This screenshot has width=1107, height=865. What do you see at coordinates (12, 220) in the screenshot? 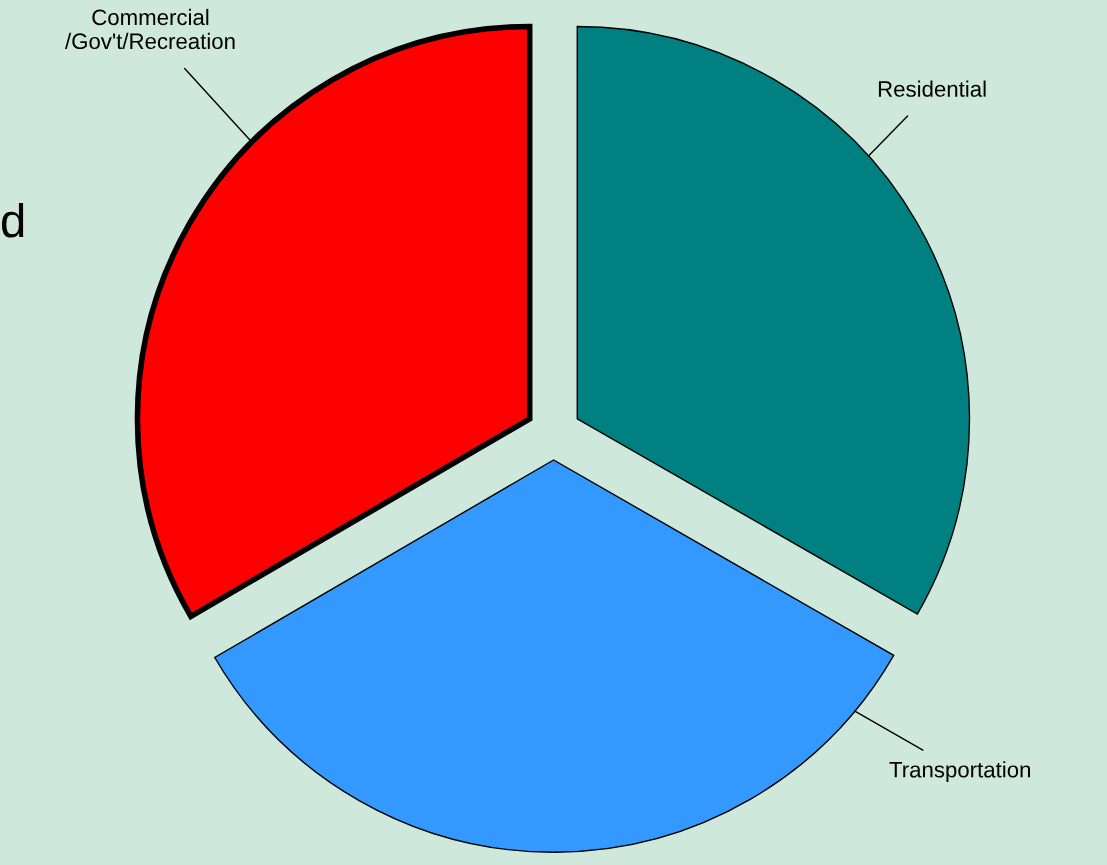
I see `text: d` at bounding box center [12, 220].